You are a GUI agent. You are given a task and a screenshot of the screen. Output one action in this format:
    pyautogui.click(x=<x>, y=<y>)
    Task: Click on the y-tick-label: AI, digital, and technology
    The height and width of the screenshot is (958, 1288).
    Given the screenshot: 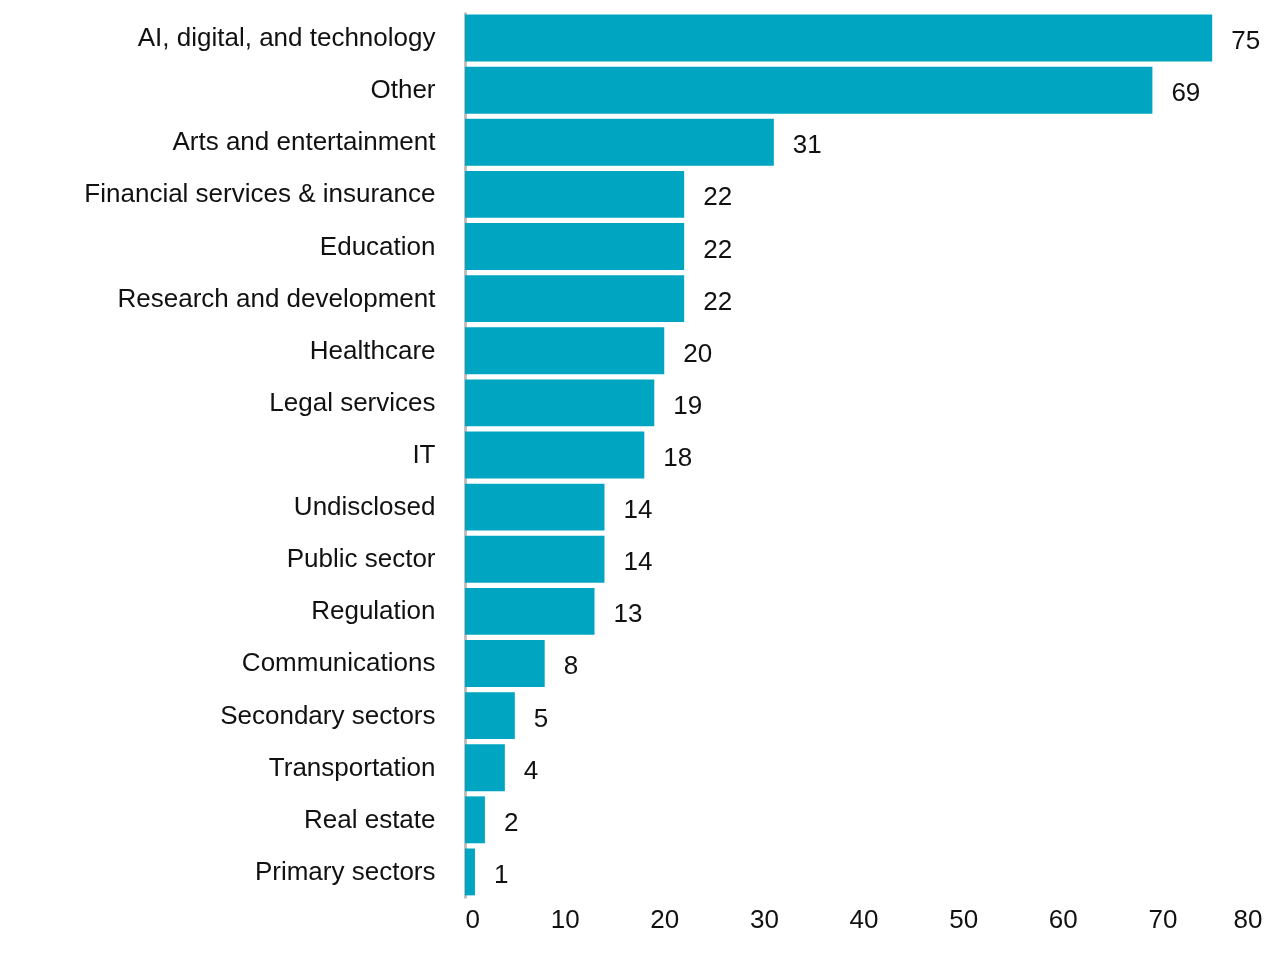 What is the action you would take?
    pyautogui.click(x=286, y=37)
    